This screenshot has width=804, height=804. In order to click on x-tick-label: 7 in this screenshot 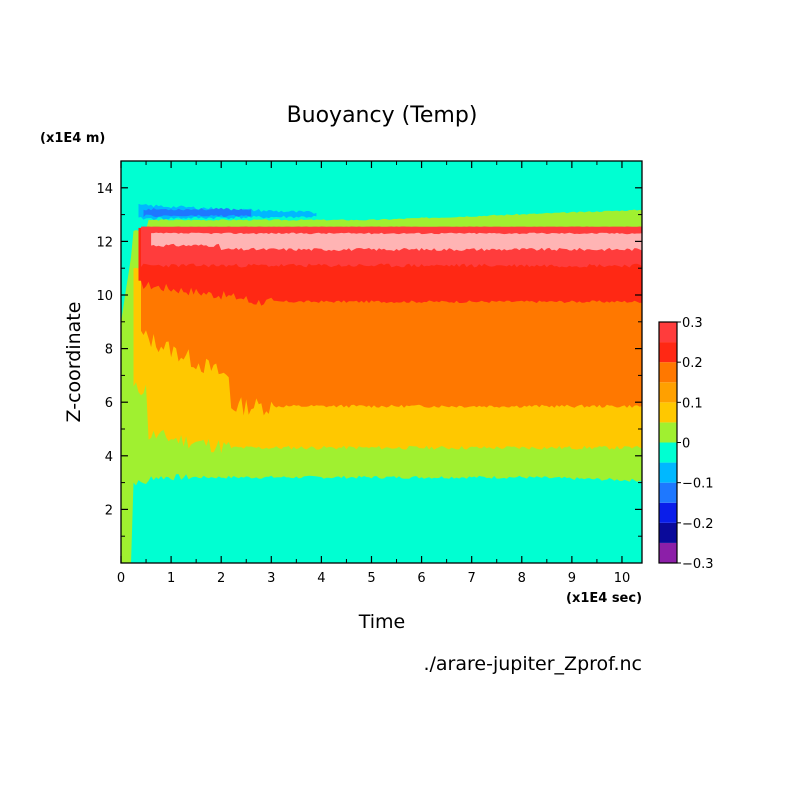, I will do `click(472, 578)`.